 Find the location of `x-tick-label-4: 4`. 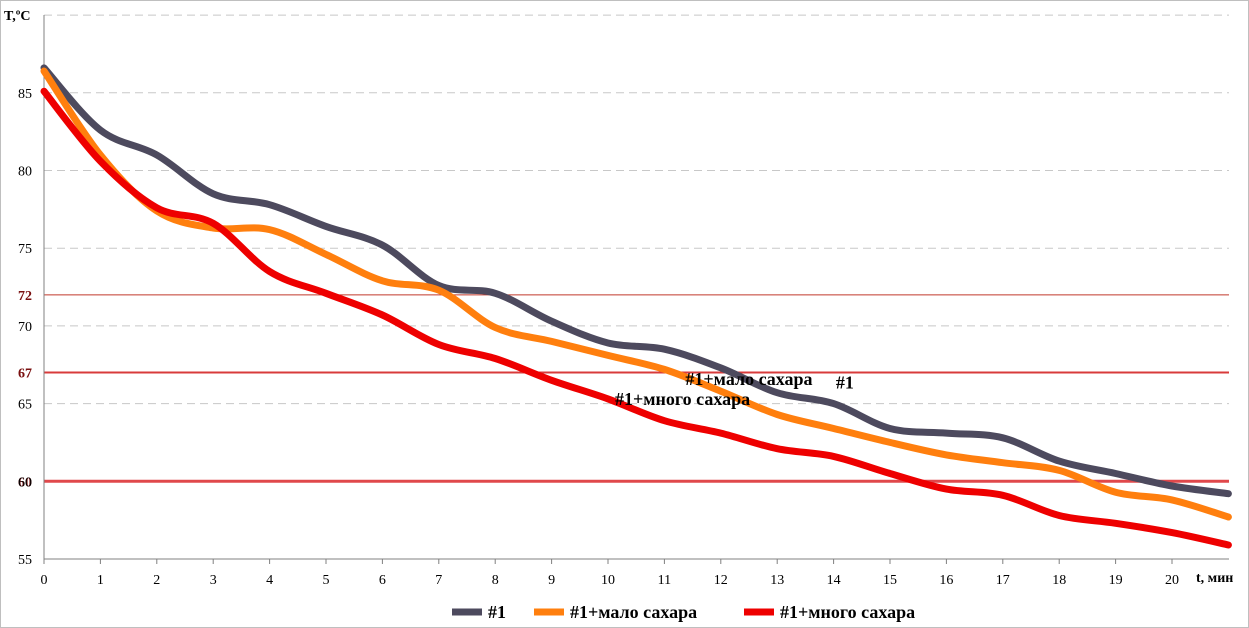

x-tick-label-4: 4 is located at coordinates (269, 580).